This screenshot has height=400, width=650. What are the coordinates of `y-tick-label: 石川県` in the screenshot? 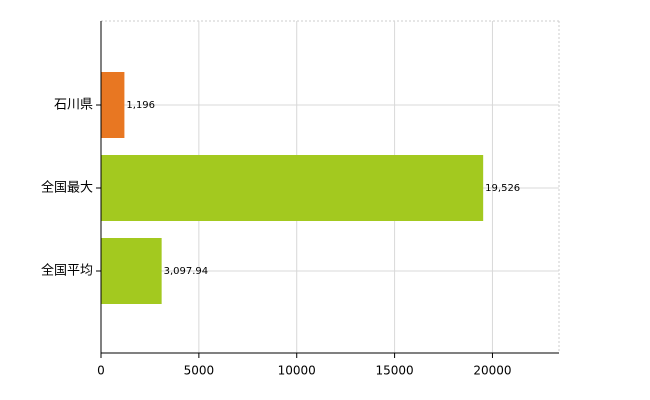 It's located at (73, 105).